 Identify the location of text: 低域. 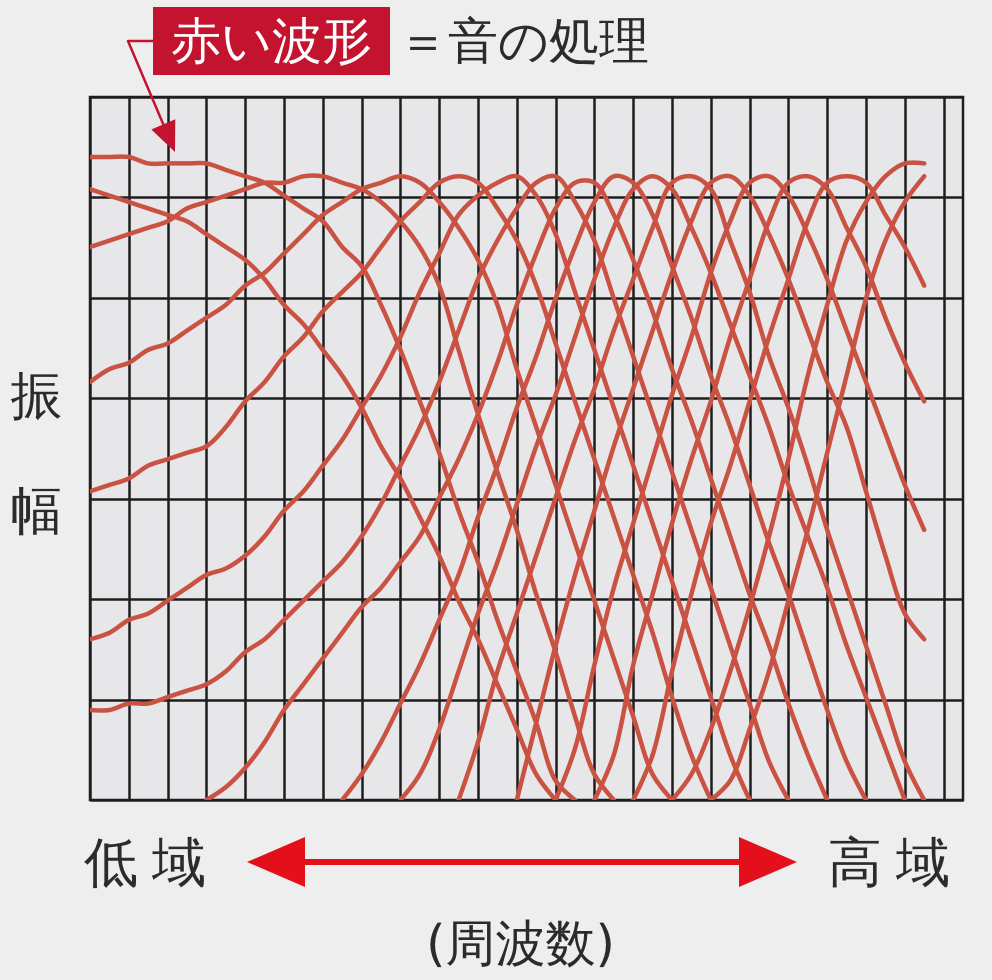
(152, 862).